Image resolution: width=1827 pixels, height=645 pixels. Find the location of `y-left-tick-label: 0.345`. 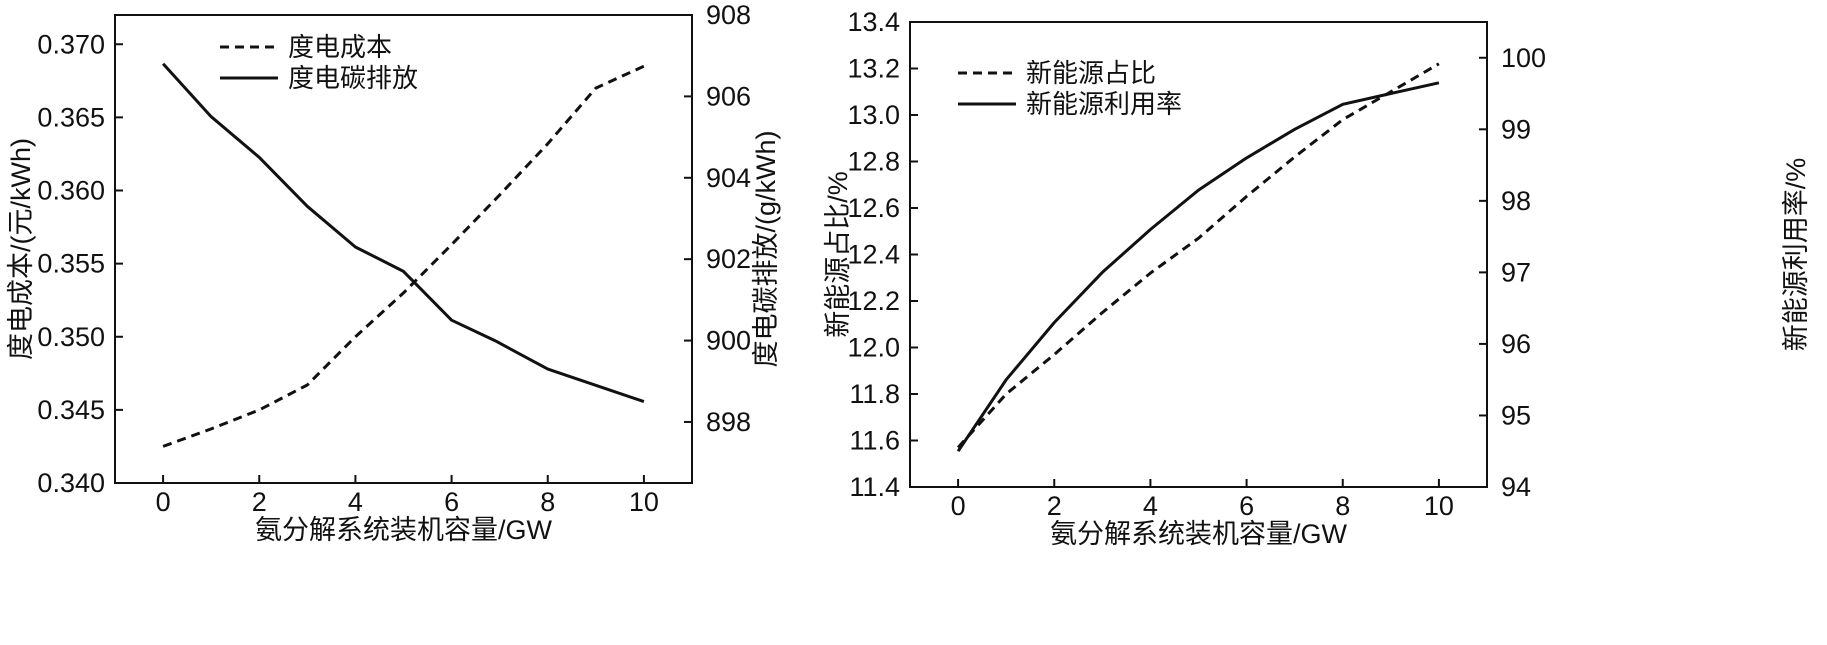

y-left-tick-label: 0.345 is located at coordinates (71, 410).